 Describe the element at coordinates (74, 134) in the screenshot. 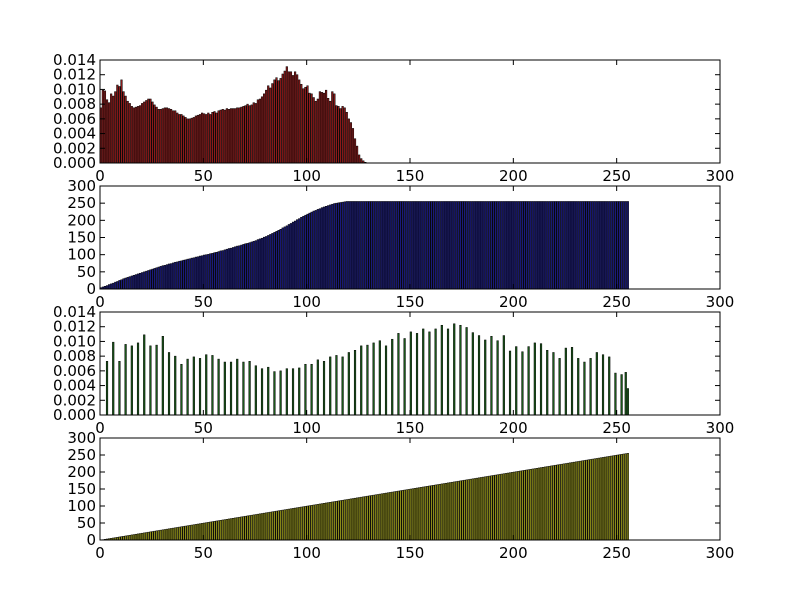

I see `y-tick-label: 0.004` at that location.